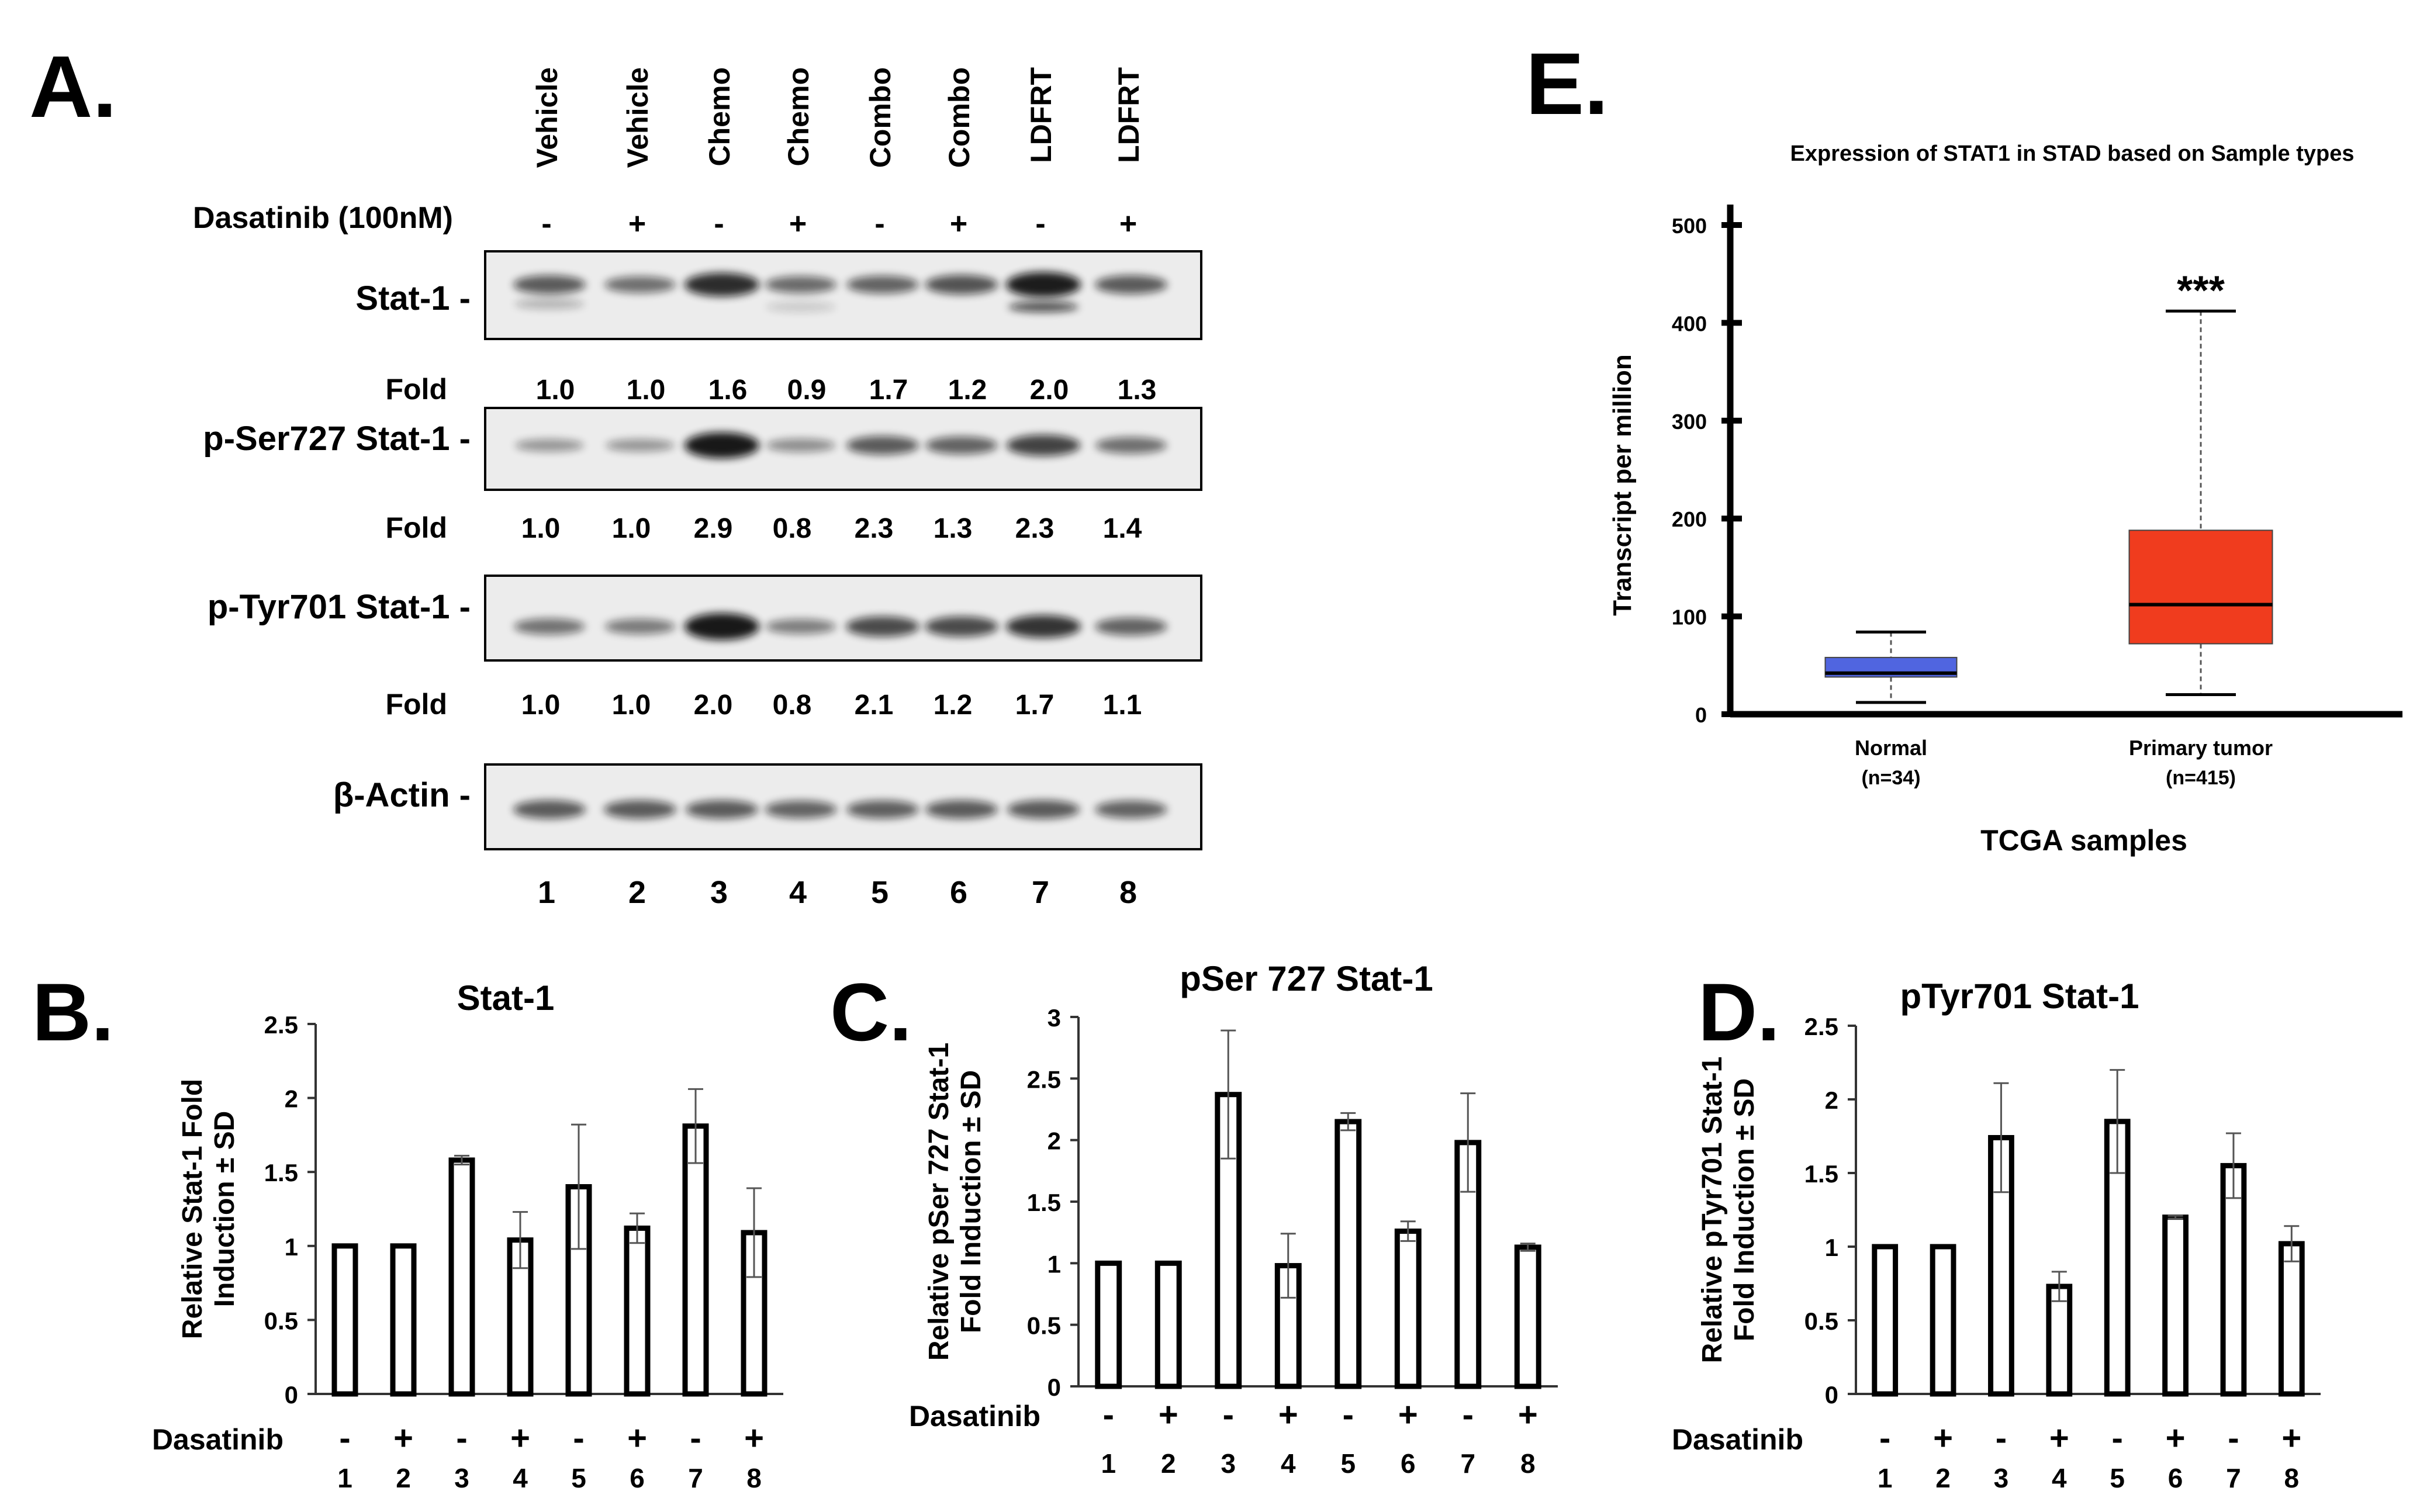 This screenshot has width=2420, height=1512. What do you see at coordinates (1409, 1464) in the screenshot?
I see `lane-number: 6` at bounding box center [1409, 1464].